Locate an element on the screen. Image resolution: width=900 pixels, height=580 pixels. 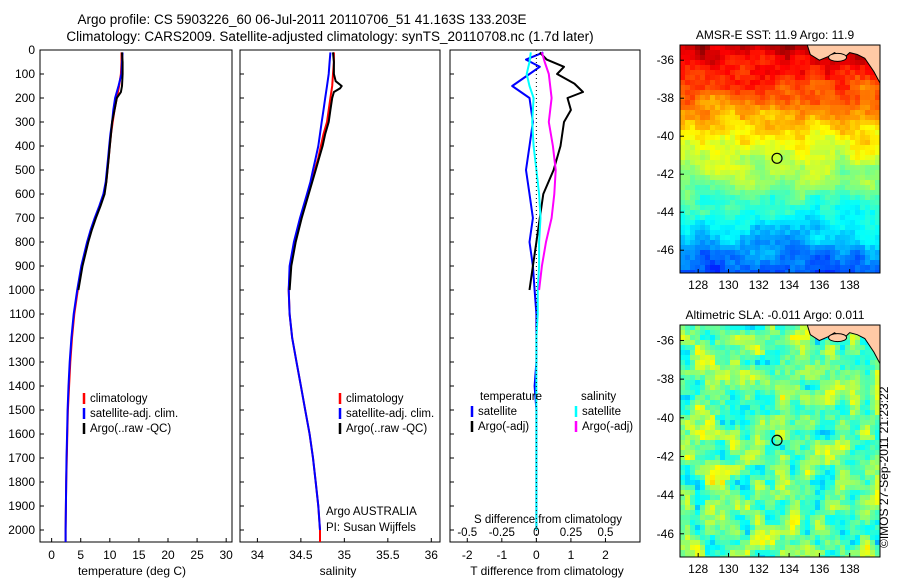
legend-label: satellite-adj. clim. is located at coordinates (134, 414).